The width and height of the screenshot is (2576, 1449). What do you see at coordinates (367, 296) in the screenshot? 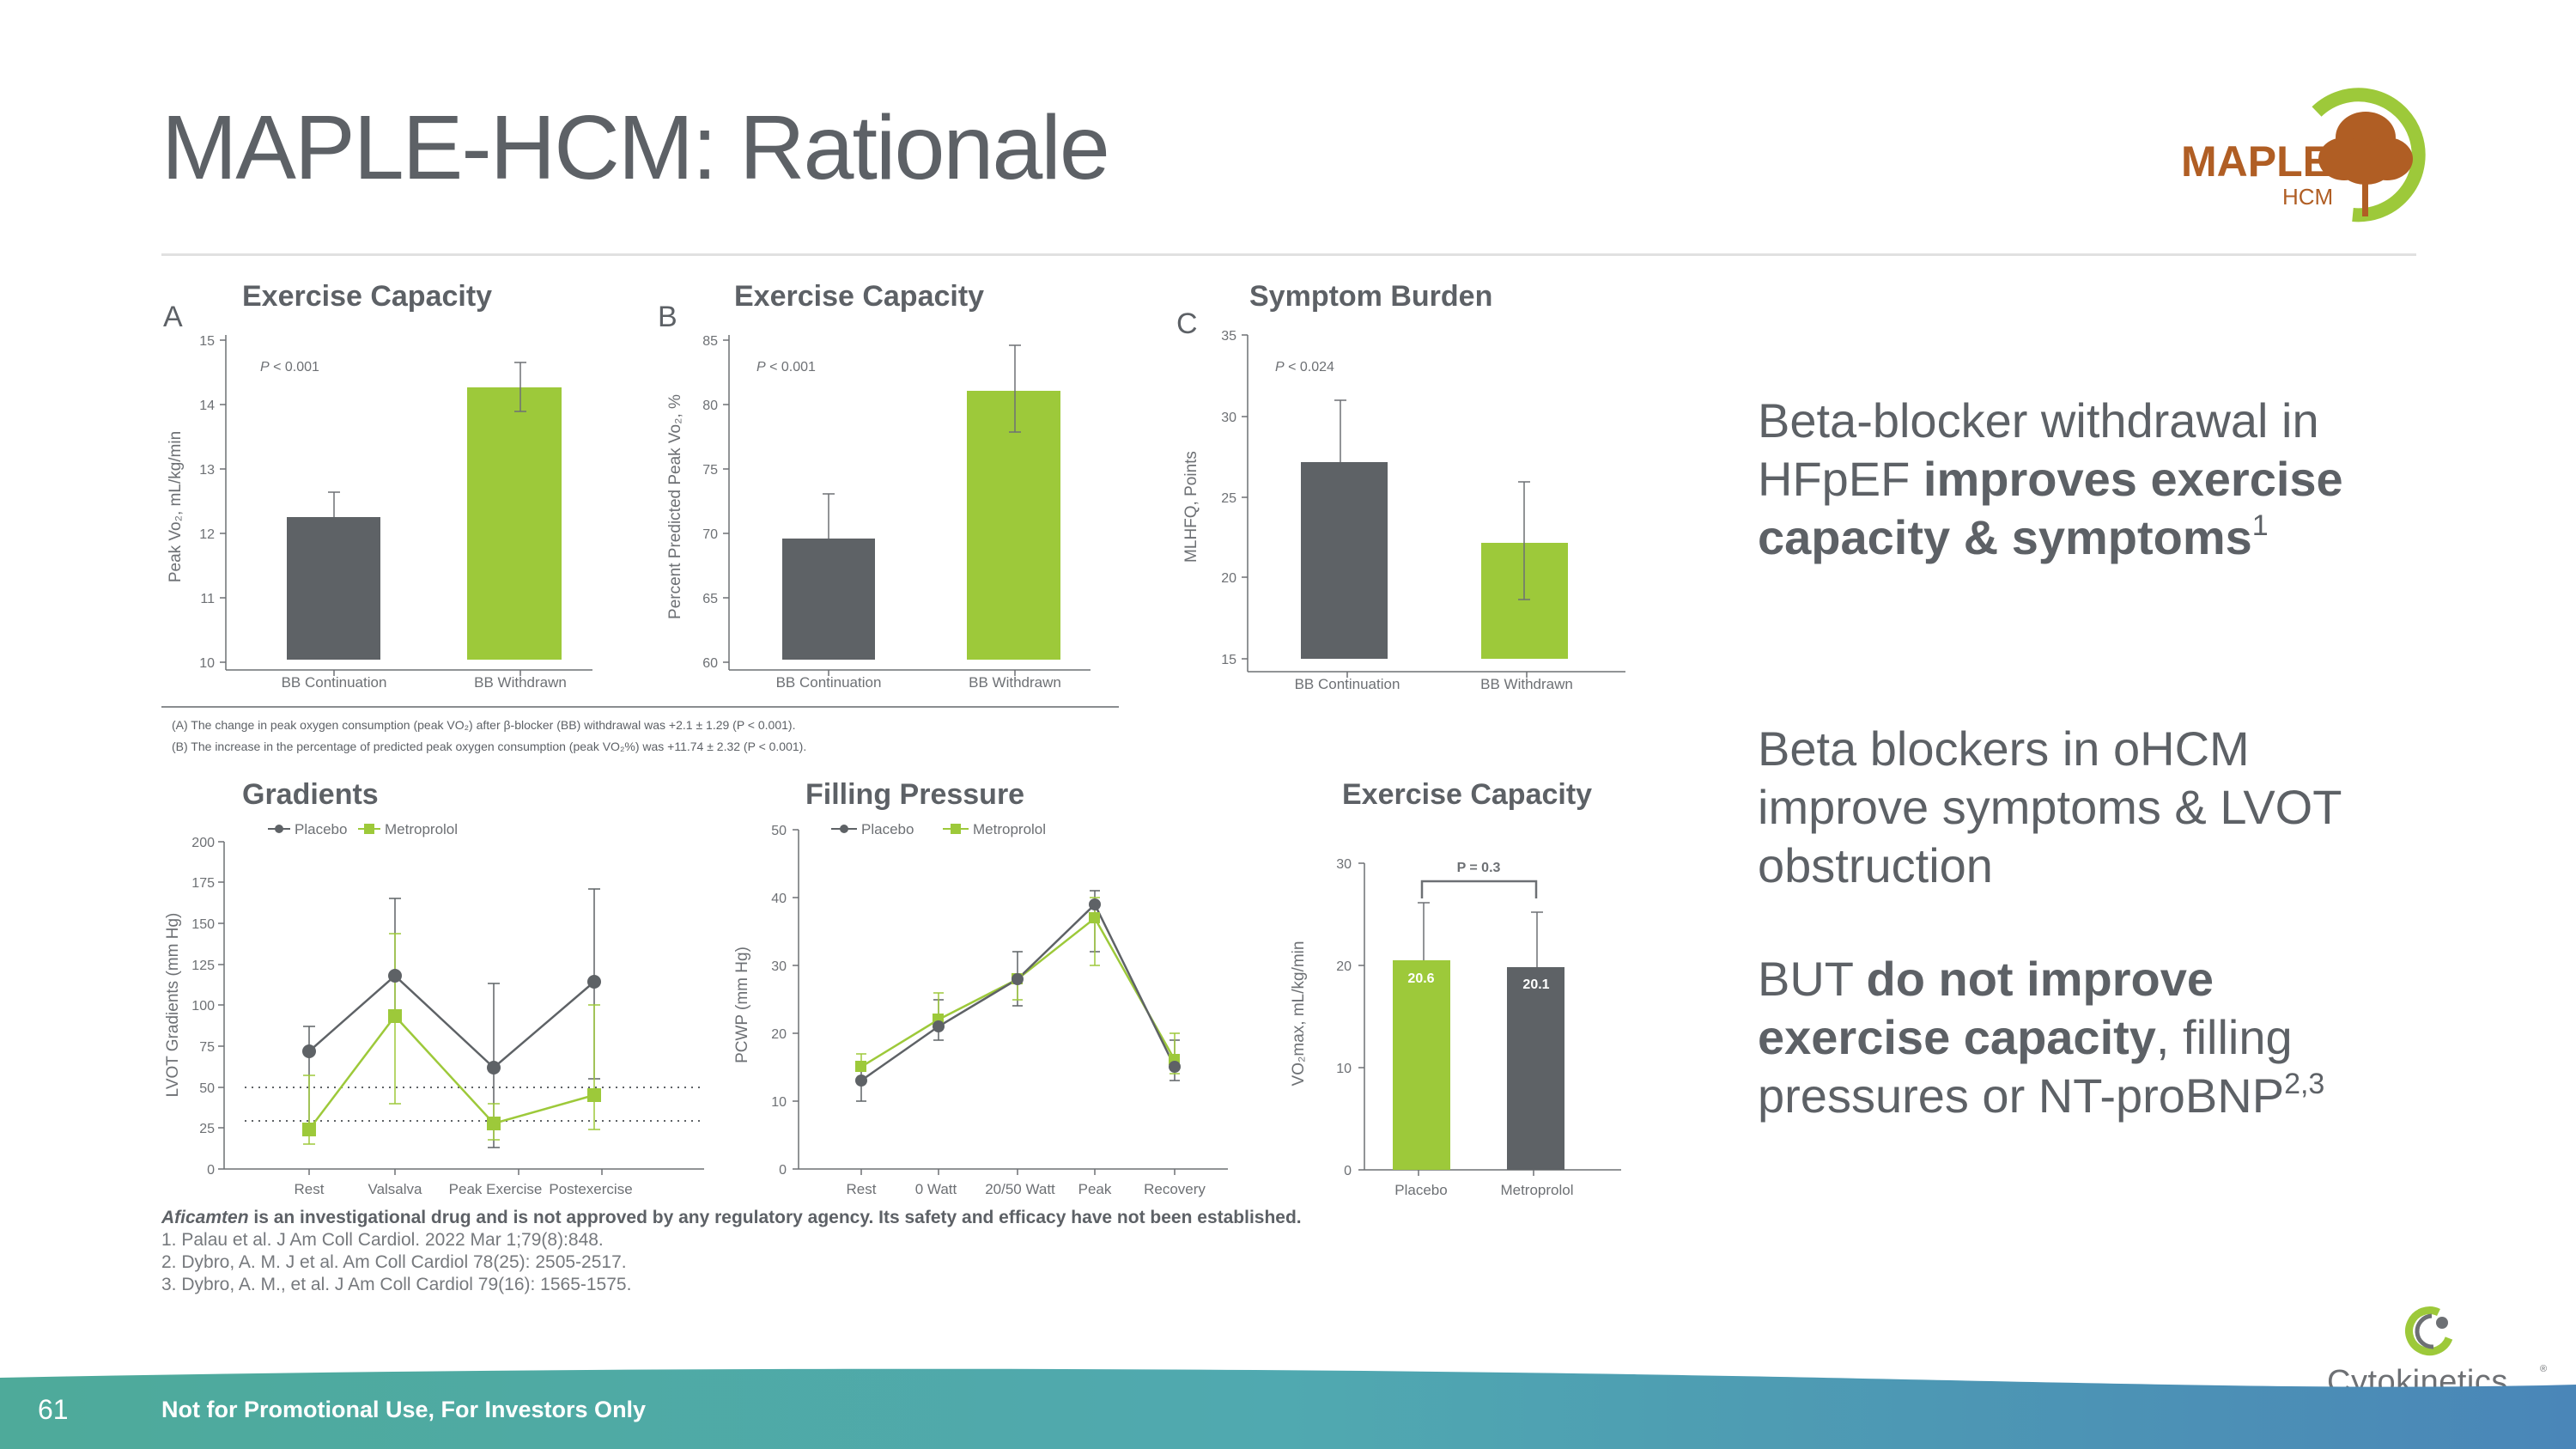
I see `panel-a-title: Exercise Capacity` at bounding box center [367, 296].